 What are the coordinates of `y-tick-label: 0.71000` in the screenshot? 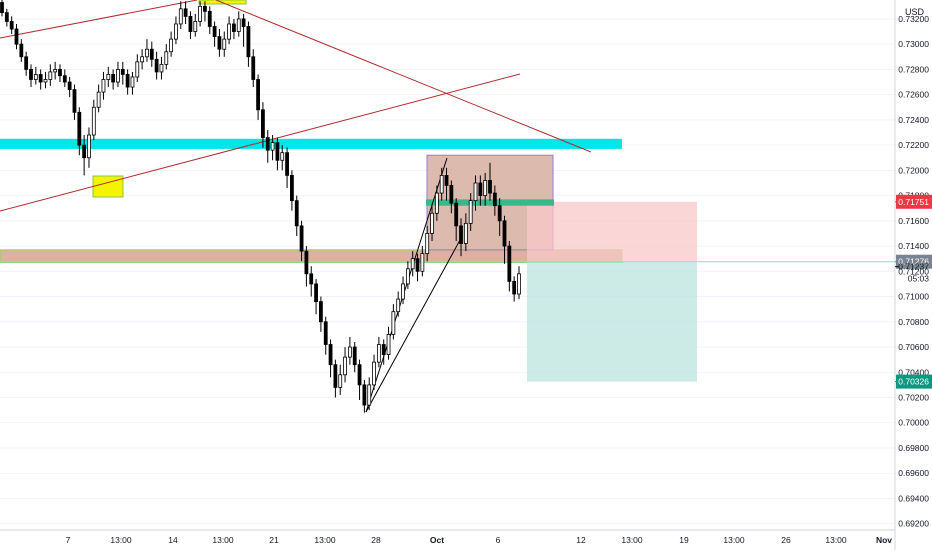 It's located at (913, 297).